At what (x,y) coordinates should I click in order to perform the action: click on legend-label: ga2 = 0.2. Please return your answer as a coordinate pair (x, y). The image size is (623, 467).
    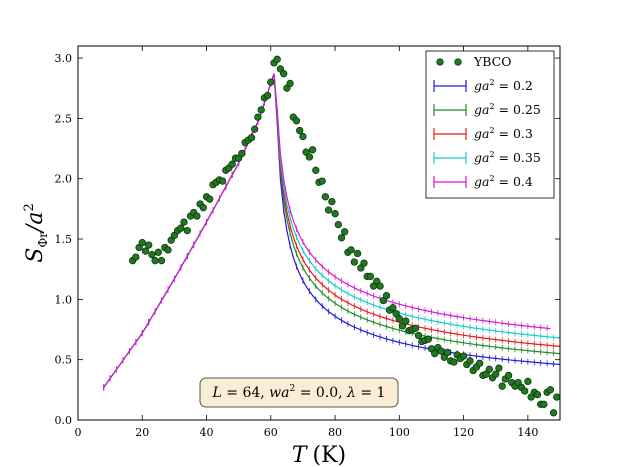
    Looking at the image, I should click on (503, 85).